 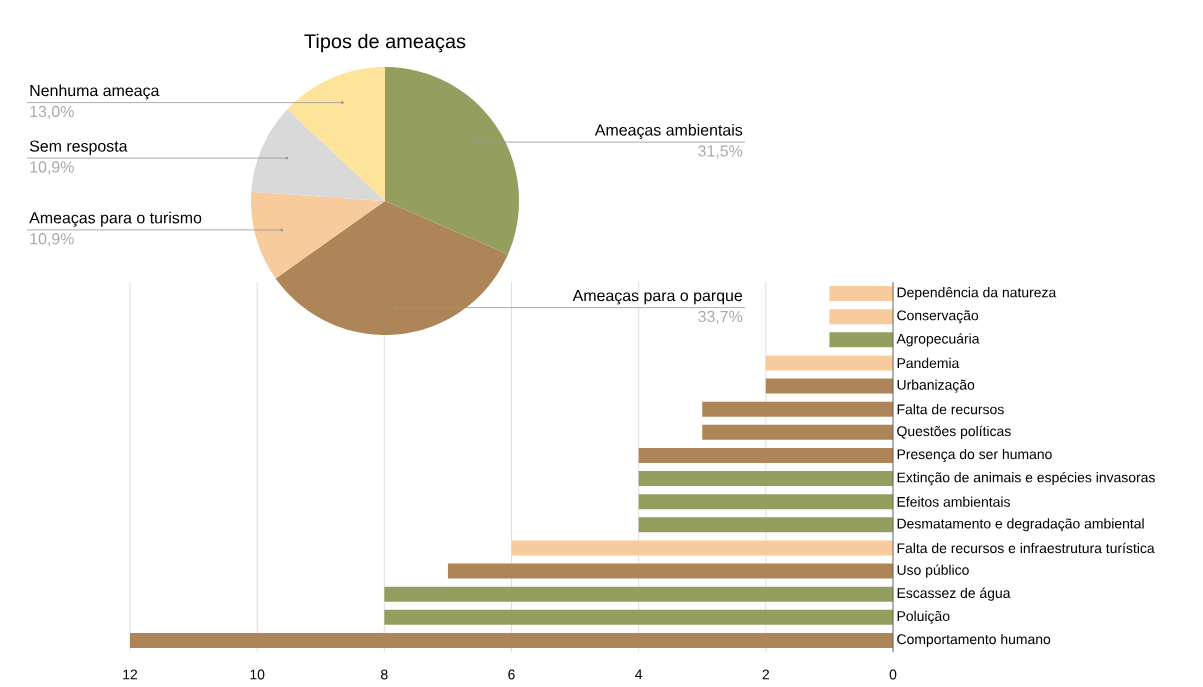 What do you see at coordinates (95, 92) in the screenshot?
I see `slice-label: Nenhuma ameaça` at bounding box center [95, 92].